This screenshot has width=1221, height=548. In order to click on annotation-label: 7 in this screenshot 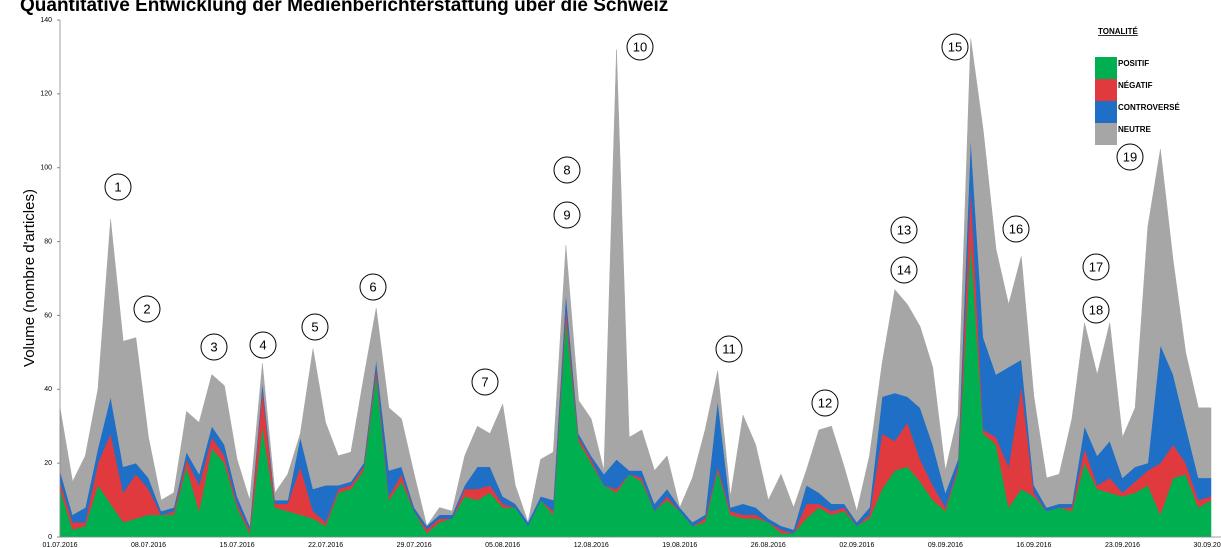, I will do `click(484, 381)`.